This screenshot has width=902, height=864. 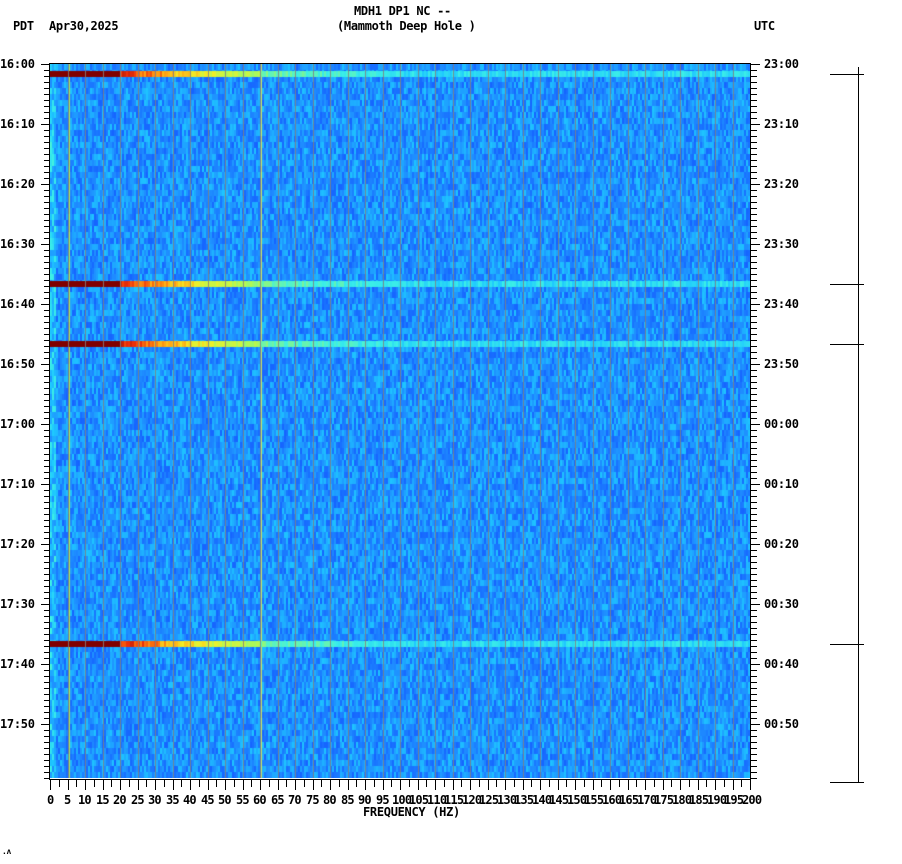 What do you see at coordinates (781, 604) in the screenshot?
I see `right-time-label: 00:30` at bounding box center [781, 604].